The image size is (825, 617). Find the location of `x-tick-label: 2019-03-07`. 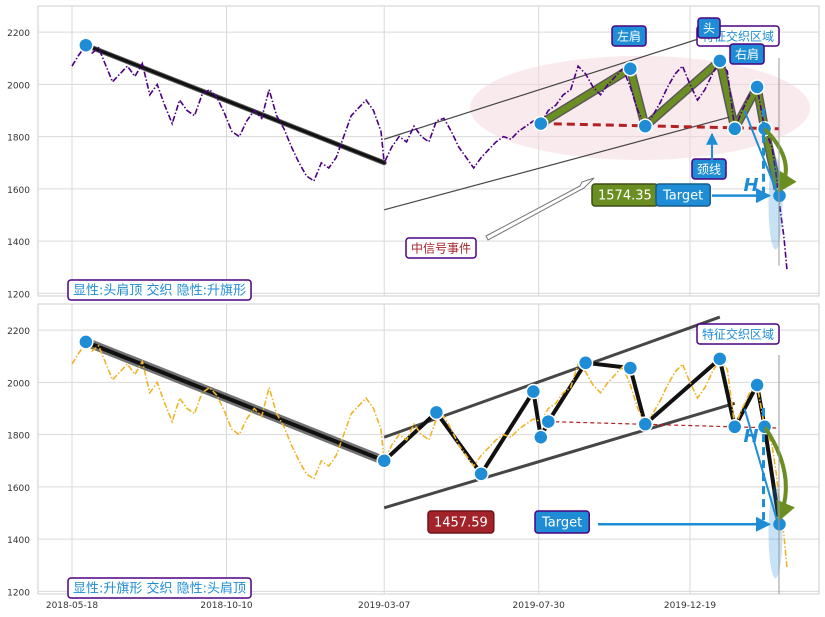

x-tick-label: 2019-03-07 is located at coordinates (384, 606).